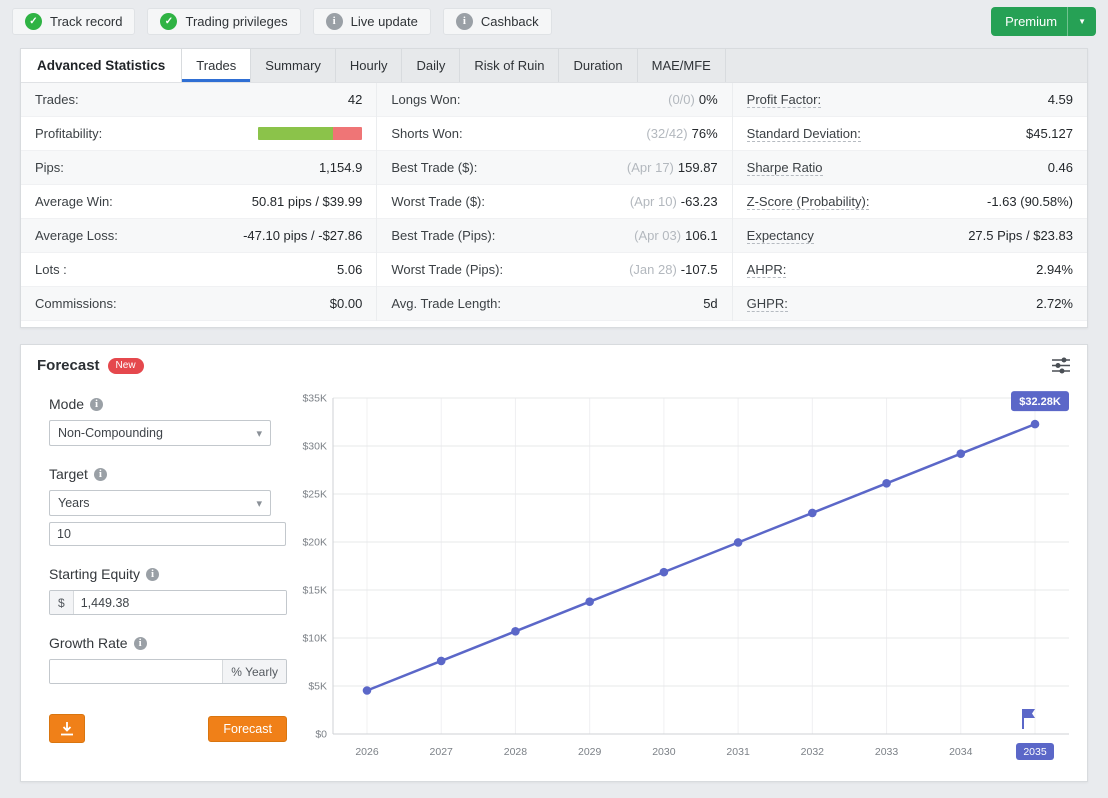 The height and width of the screenshot is (798, 1108). I want to click on forecast-actions: Forecast, so click(168, 728).